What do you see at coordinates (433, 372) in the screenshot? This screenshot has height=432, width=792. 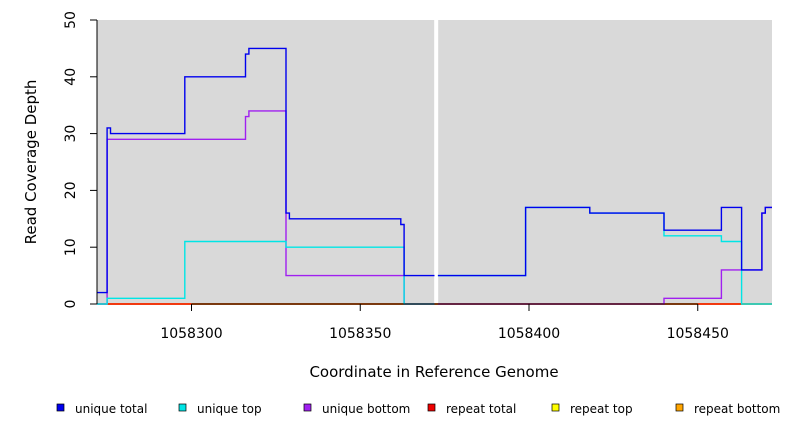 I see `x-axis-title: Coordinate in Reference Genome` at bounding box center [433, 372].